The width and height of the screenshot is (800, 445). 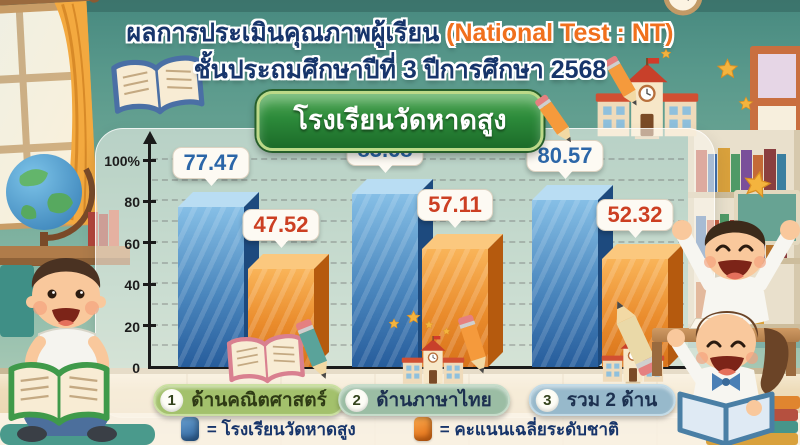 What do you see at coordinates (281, 224) in the screenshot?
I see `value-label: 47.52` at bounding box center [281, 224].